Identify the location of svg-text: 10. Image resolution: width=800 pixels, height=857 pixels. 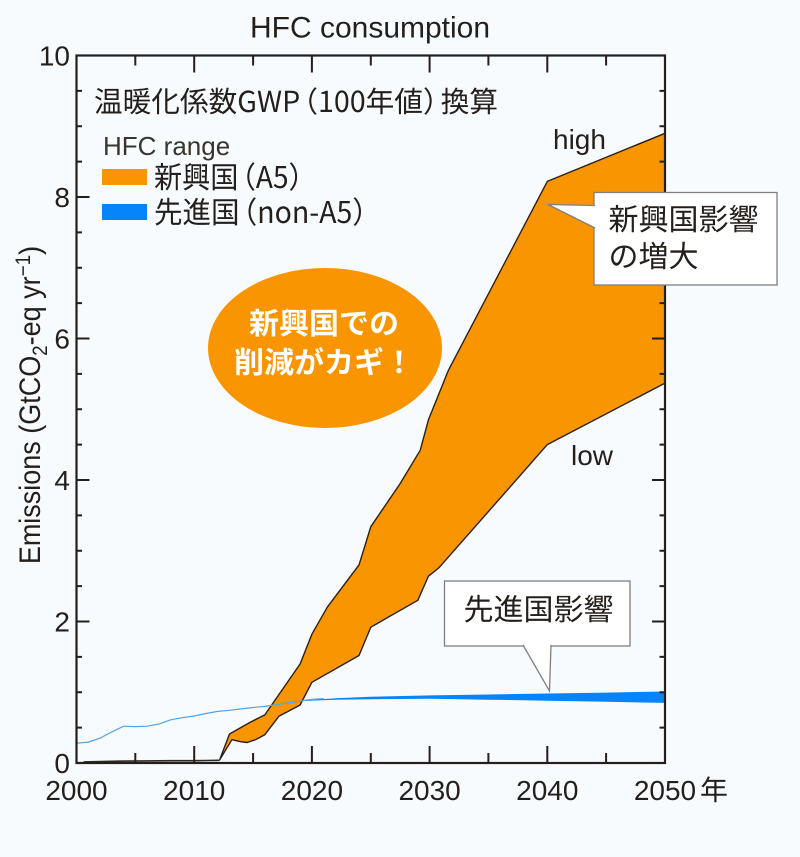
(54, 56).